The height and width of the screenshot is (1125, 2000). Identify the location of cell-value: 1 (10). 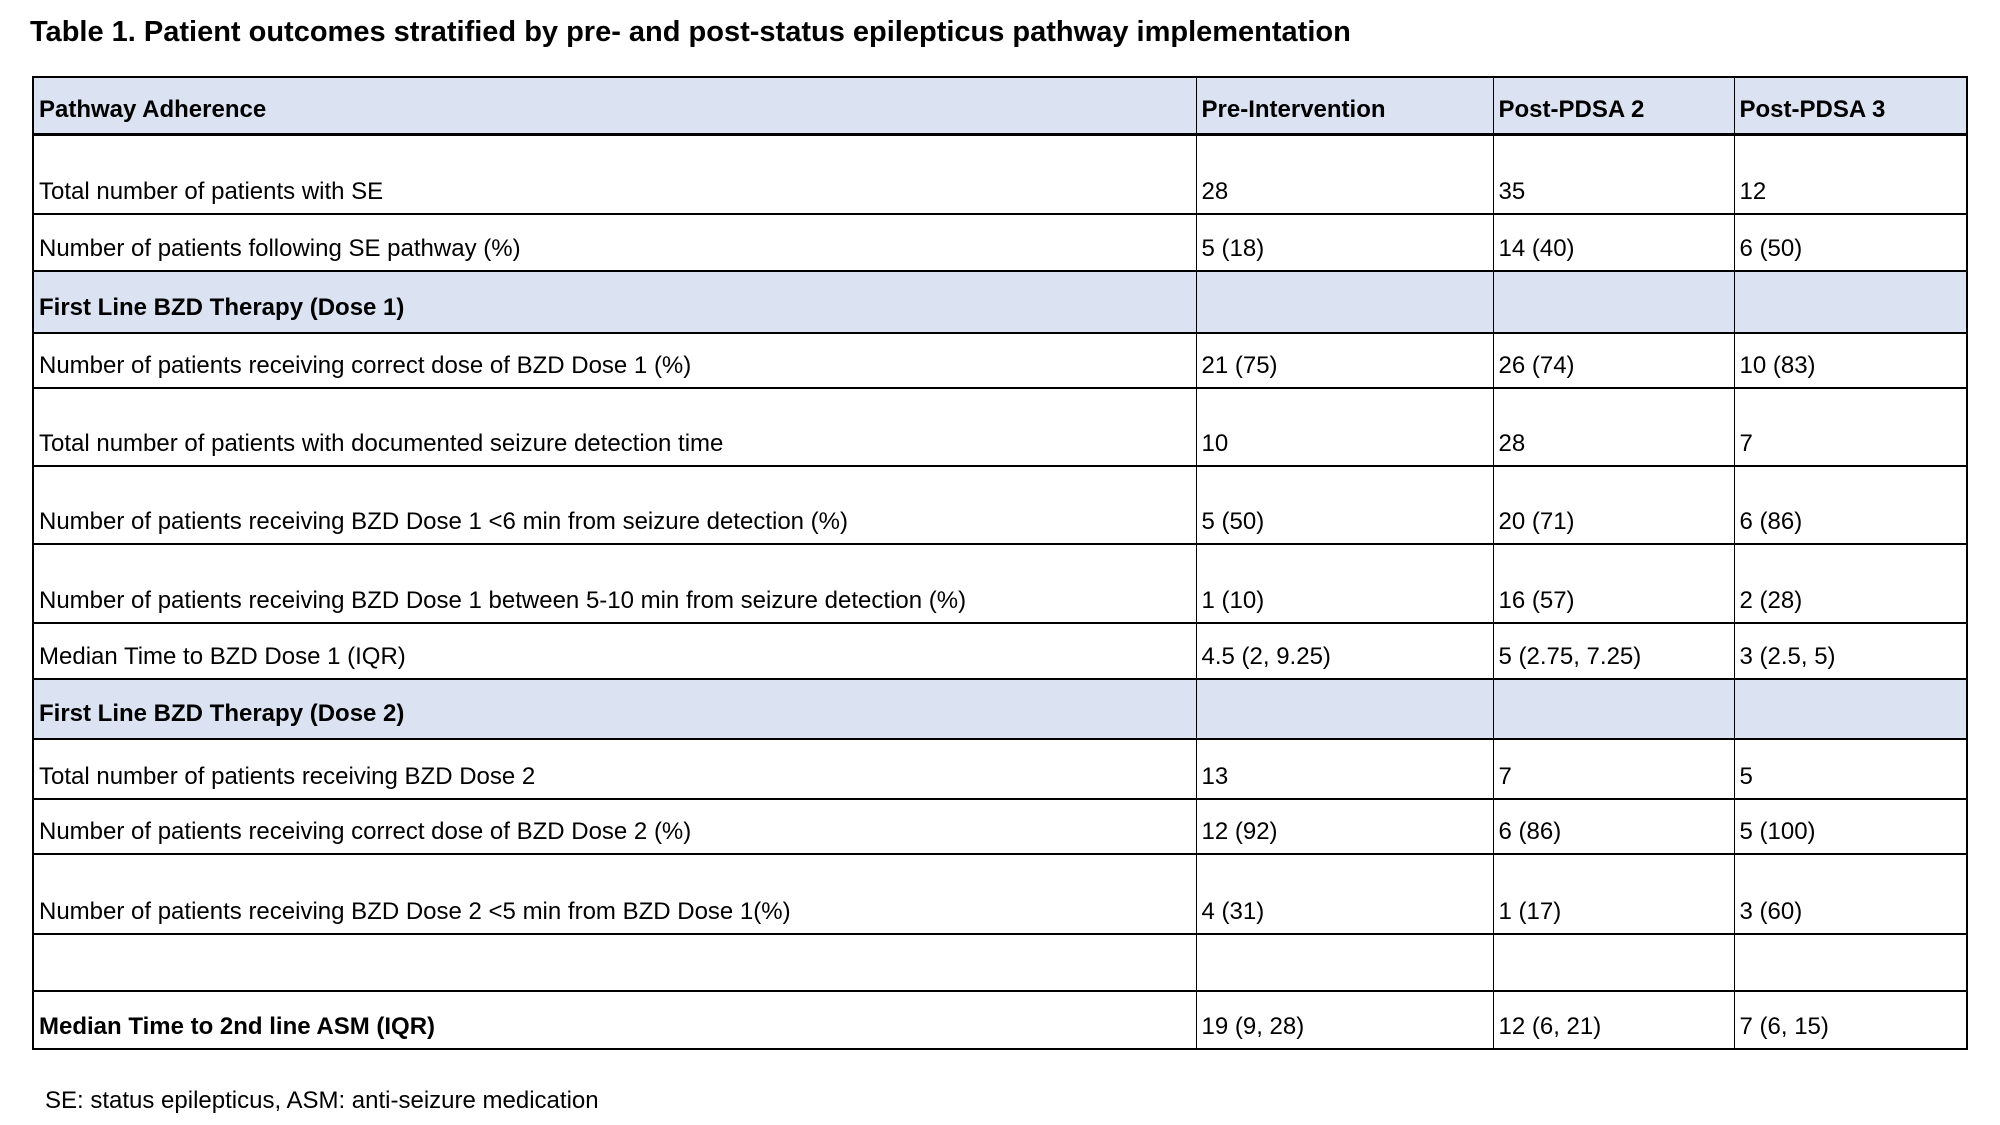
(1344, 583).